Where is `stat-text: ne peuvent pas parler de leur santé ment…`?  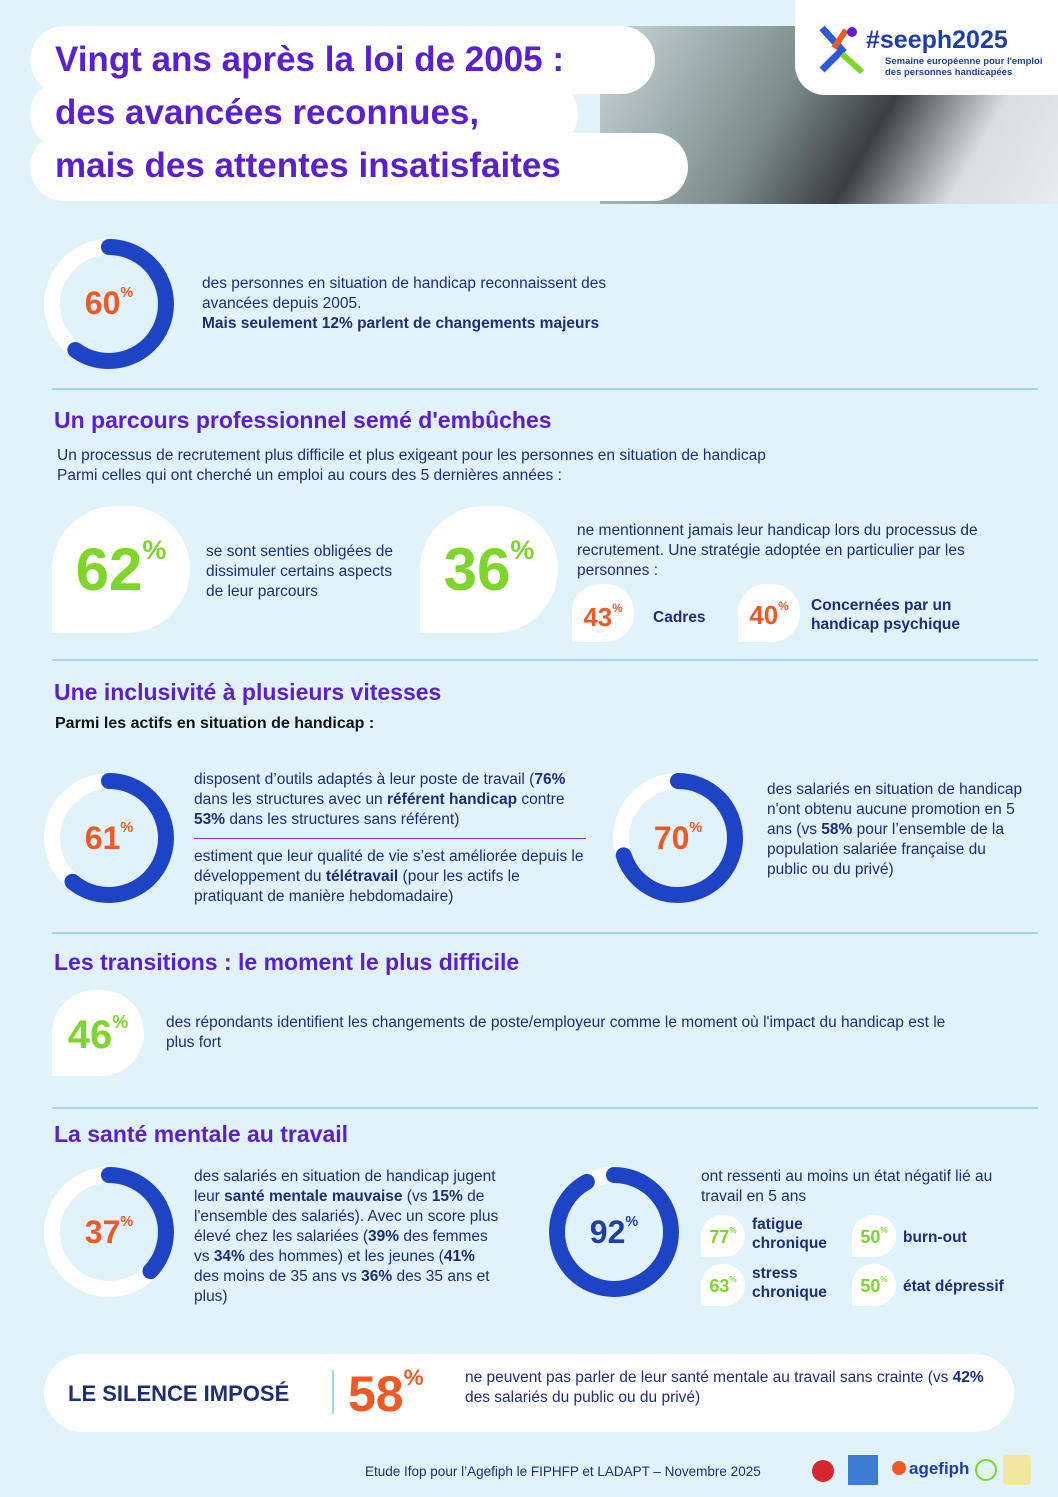
stat-text: ne peuvent pas parler de leur santé ment… is located at coordinates (725, 1388).